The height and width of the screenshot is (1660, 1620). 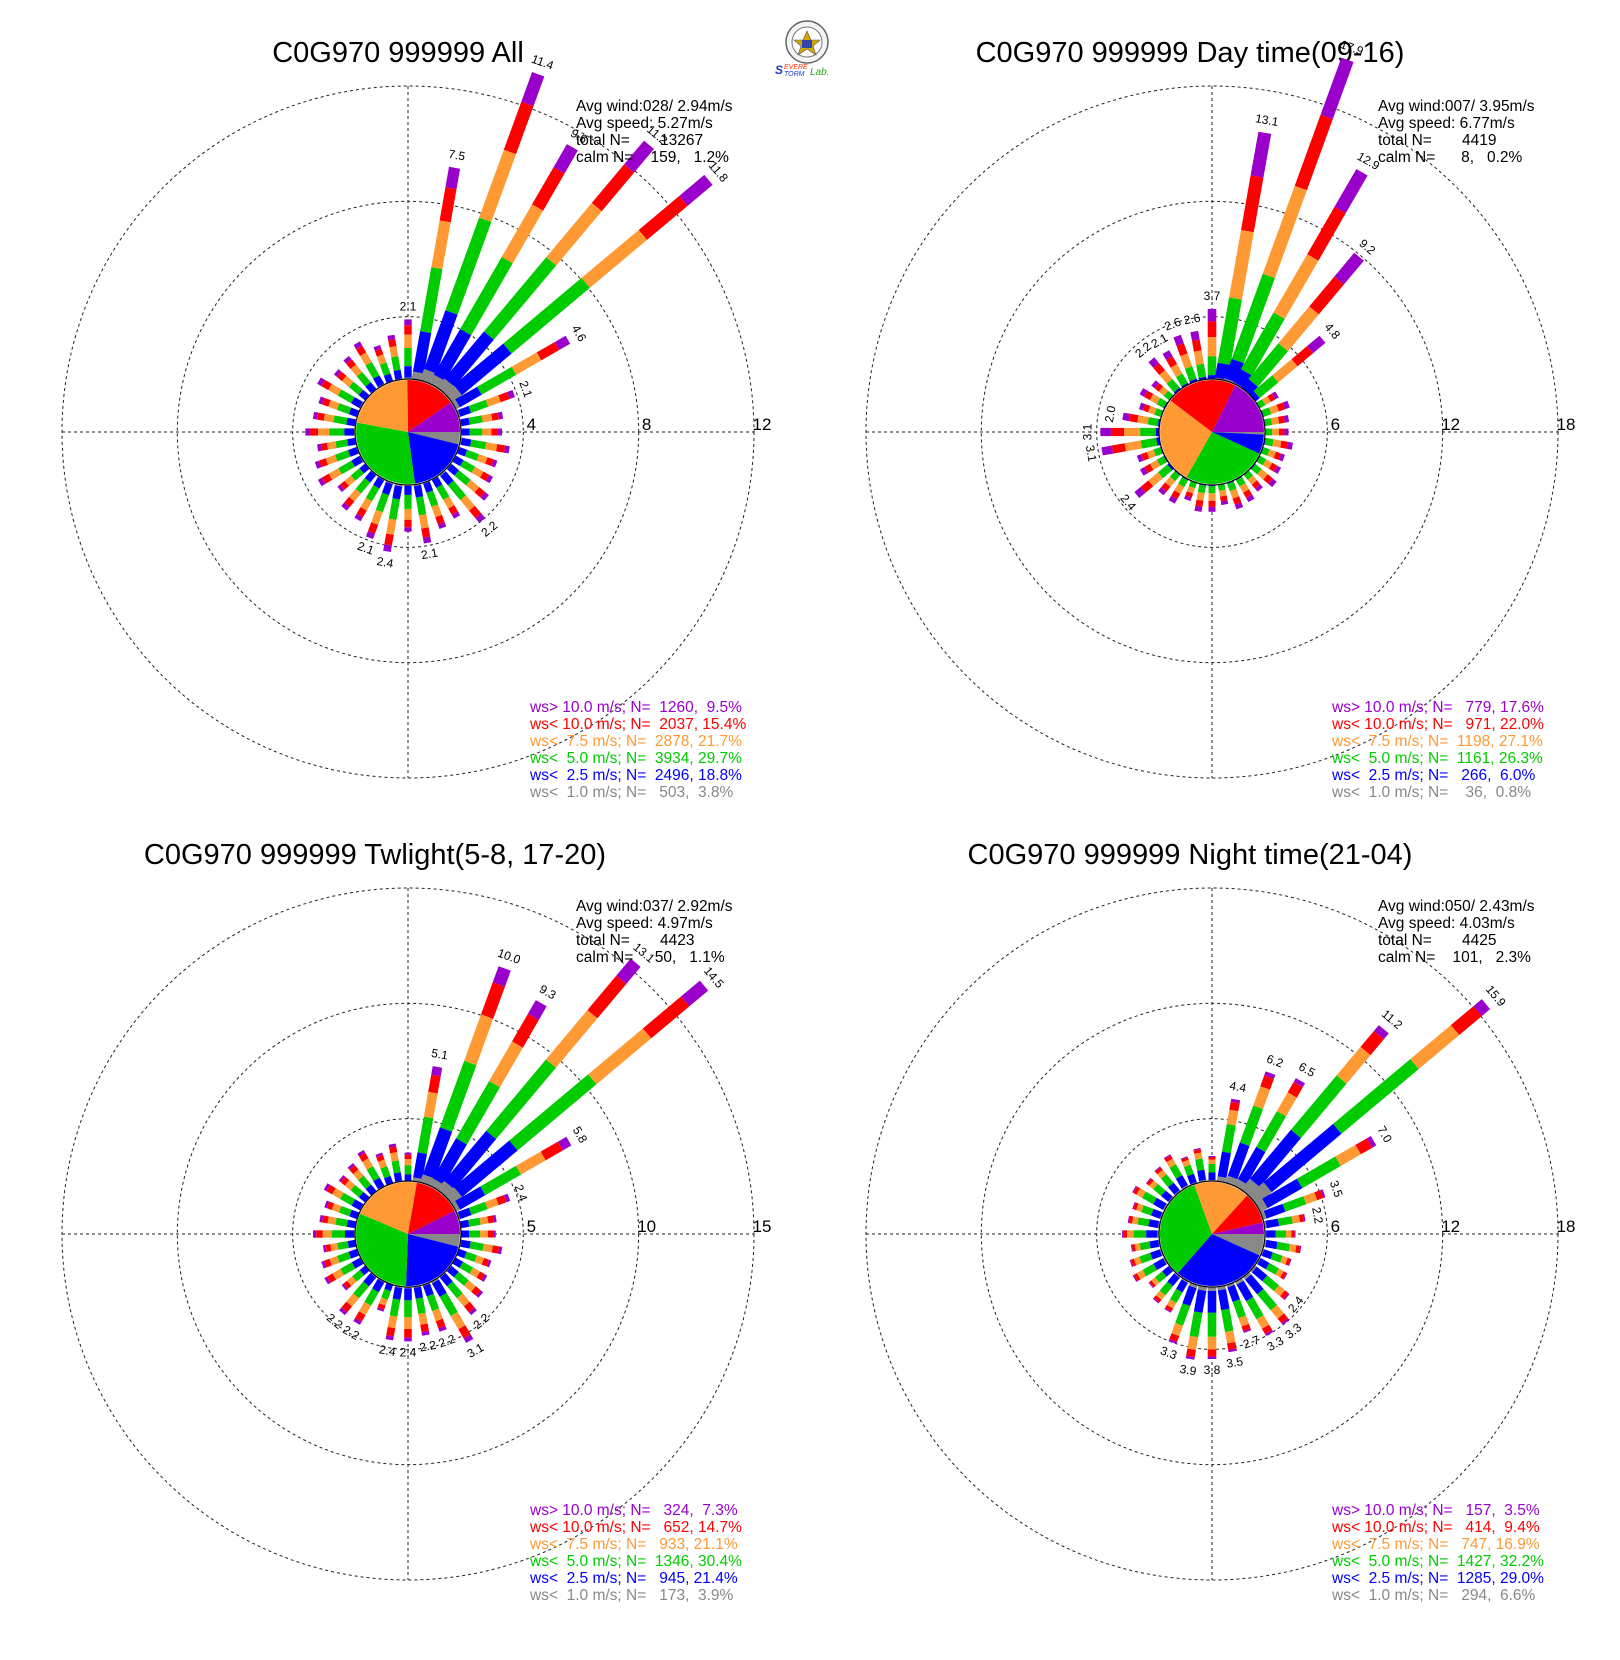 I want to click on center-pie, so click(x=408, y=1234).